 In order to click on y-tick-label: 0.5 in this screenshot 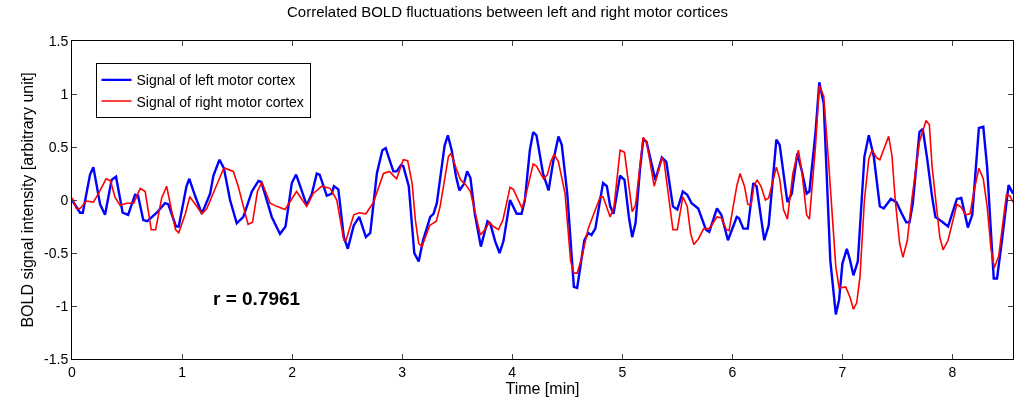, I will do `click(58, 146)`.